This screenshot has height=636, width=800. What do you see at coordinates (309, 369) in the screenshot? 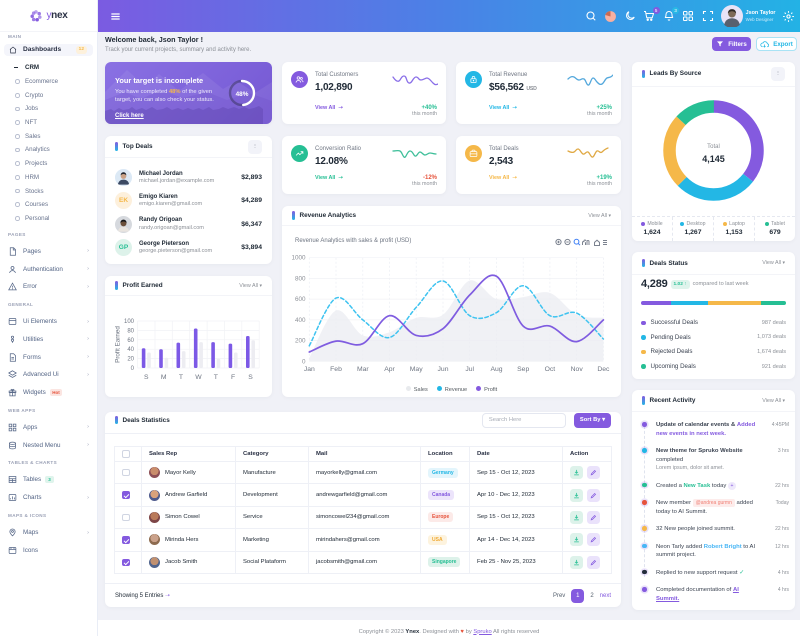
I see `svg-text: Jan` at bounding box center [309, 369].